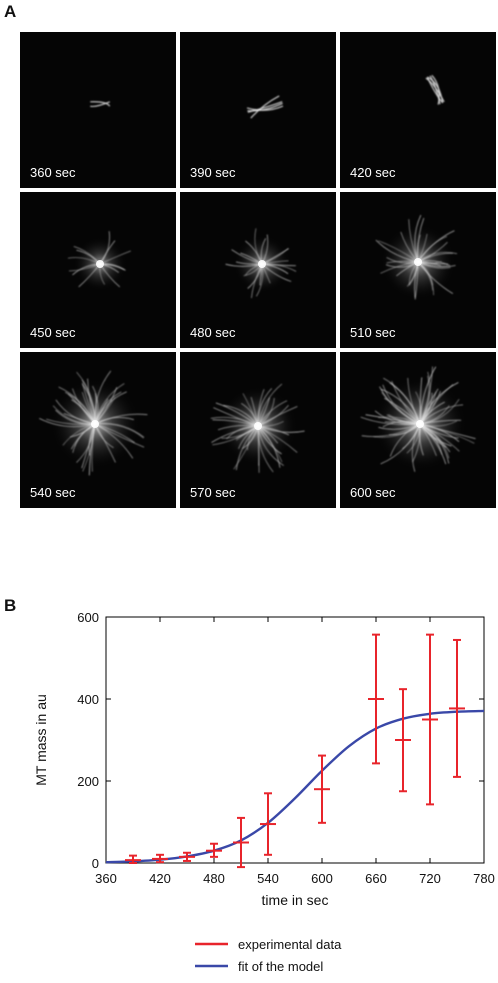 This screenshot has width=498, height=983. What do you see at coordinates (160, 878) in the screenshot?
I see `x-tick-label: 420` at bounding box center [160, 878].